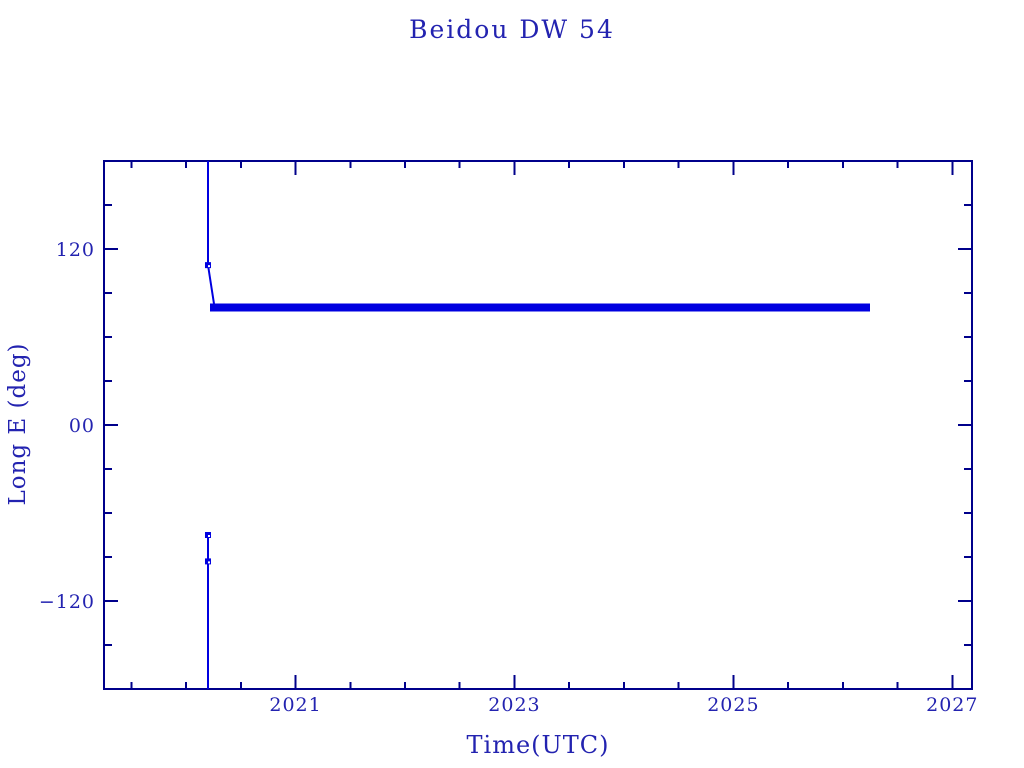 This screenshot has width=1024, height=768. Describe the element at coordinates (512, 29) in the screenshot. I see `chart-title: Beidou DW 54` at that location.